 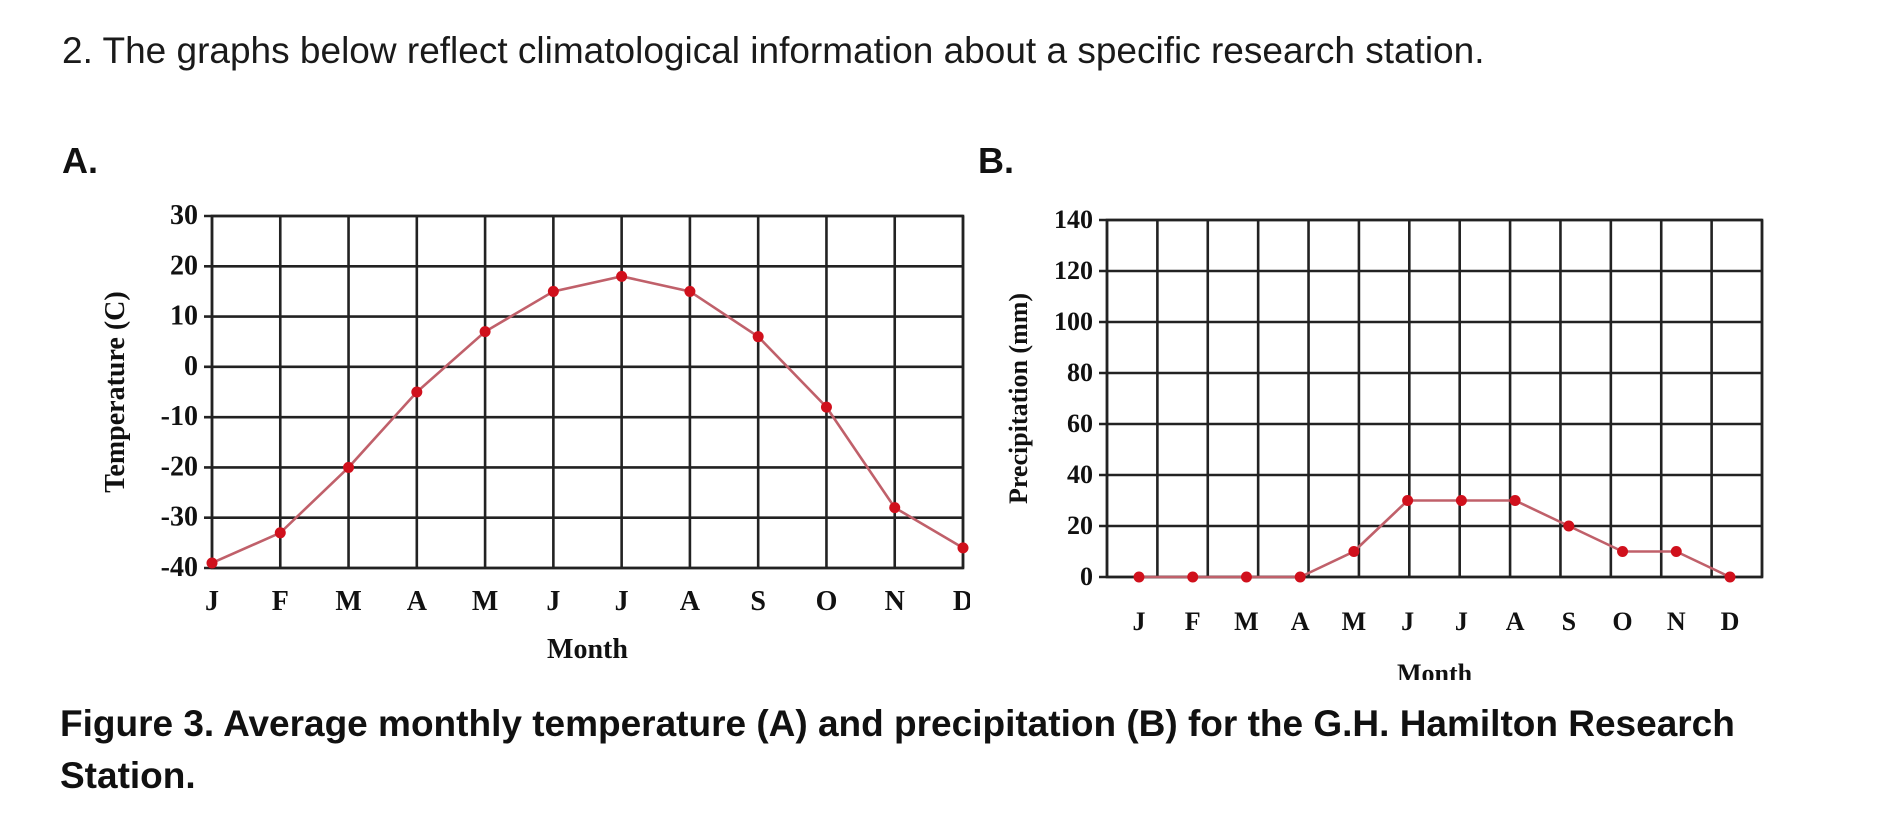 I want to click on y-tick-label: -20, so click(x=179, y=466).